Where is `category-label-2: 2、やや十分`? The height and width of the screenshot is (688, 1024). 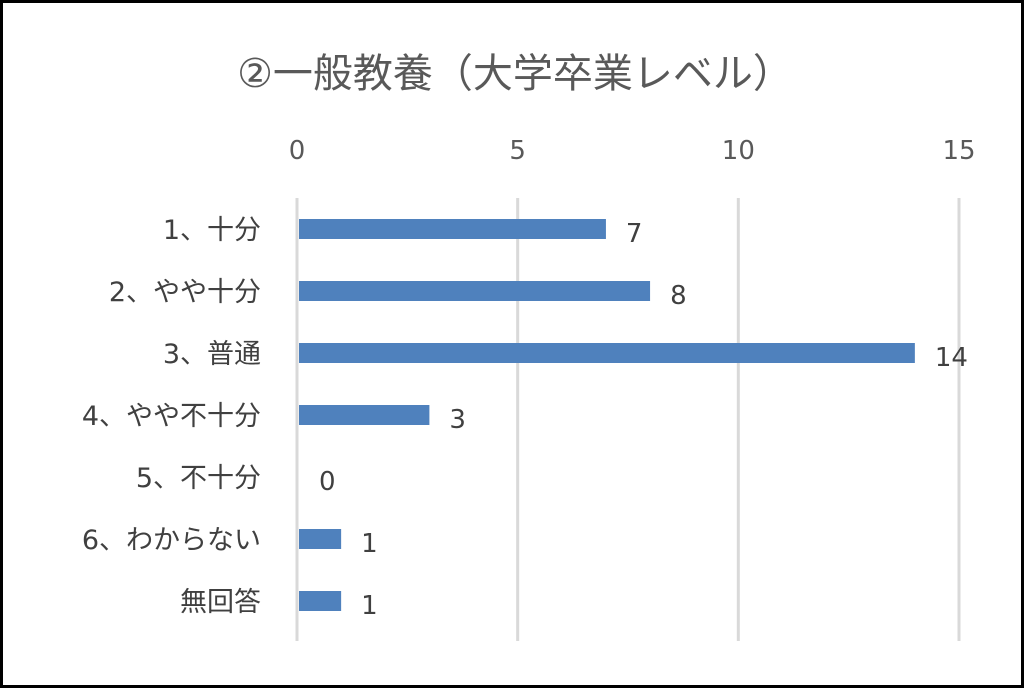
category-label-2: 2、やや十分 is located at coordinates (185, 292).